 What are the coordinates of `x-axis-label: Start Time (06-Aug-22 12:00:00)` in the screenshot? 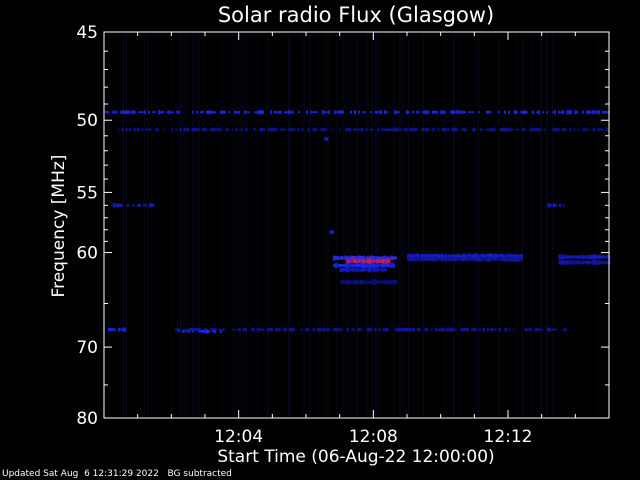 It's located at (355, 457).